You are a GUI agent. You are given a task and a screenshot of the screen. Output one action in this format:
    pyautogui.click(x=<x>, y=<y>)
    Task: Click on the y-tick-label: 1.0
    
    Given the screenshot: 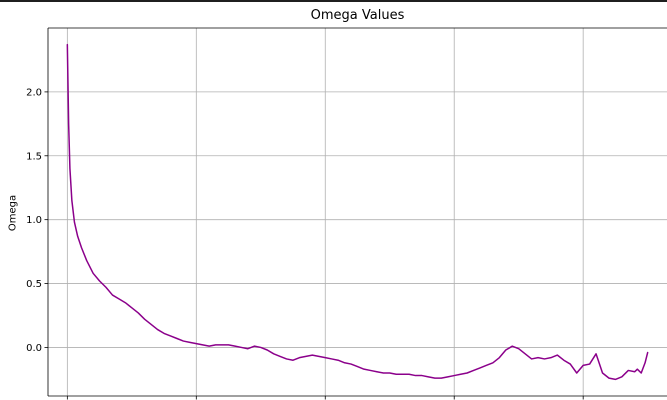 What is the action you would take?
    pyautogui.click(x=34, y=220)
    